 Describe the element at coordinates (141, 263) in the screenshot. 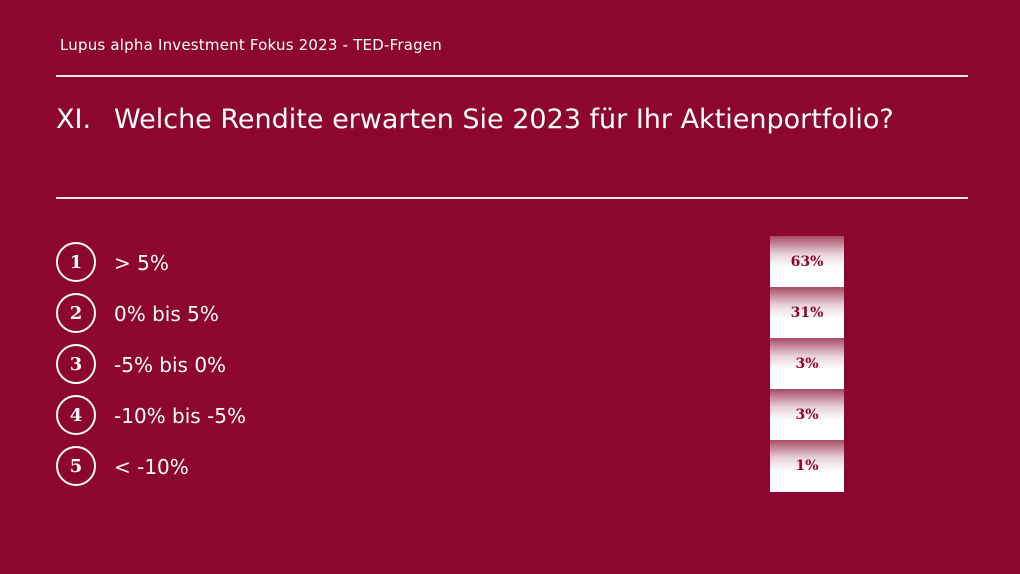

I see `answer-label: > 5%` at that location.